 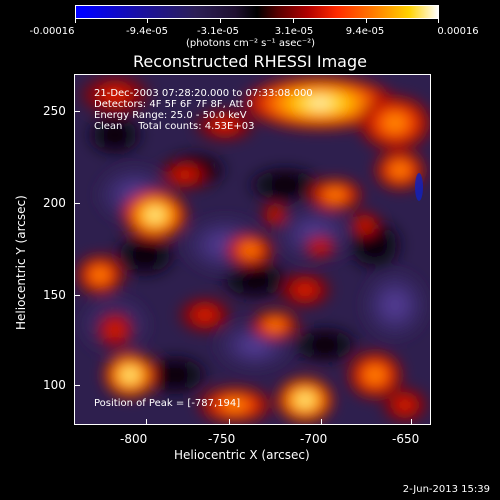 What do you see at coordinates (52, 31) in the screenshot?
I see `colorbar-label-1: -0.00016` at bounding box center [52, 31].